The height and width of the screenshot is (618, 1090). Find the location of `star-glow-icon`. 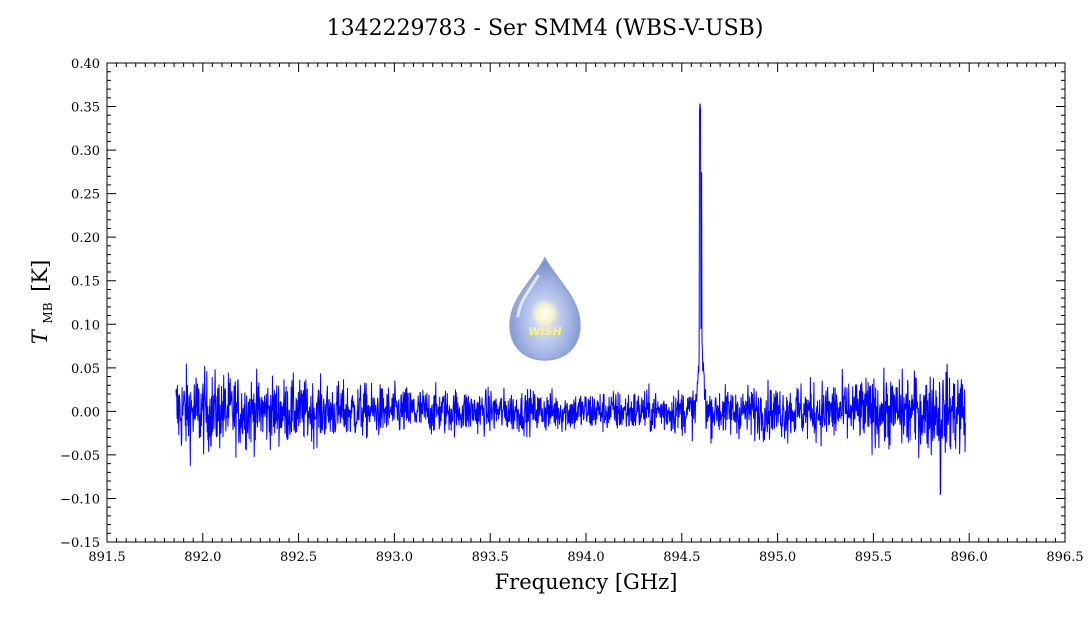

star-glow-icon is located at coordinates (545, 313).